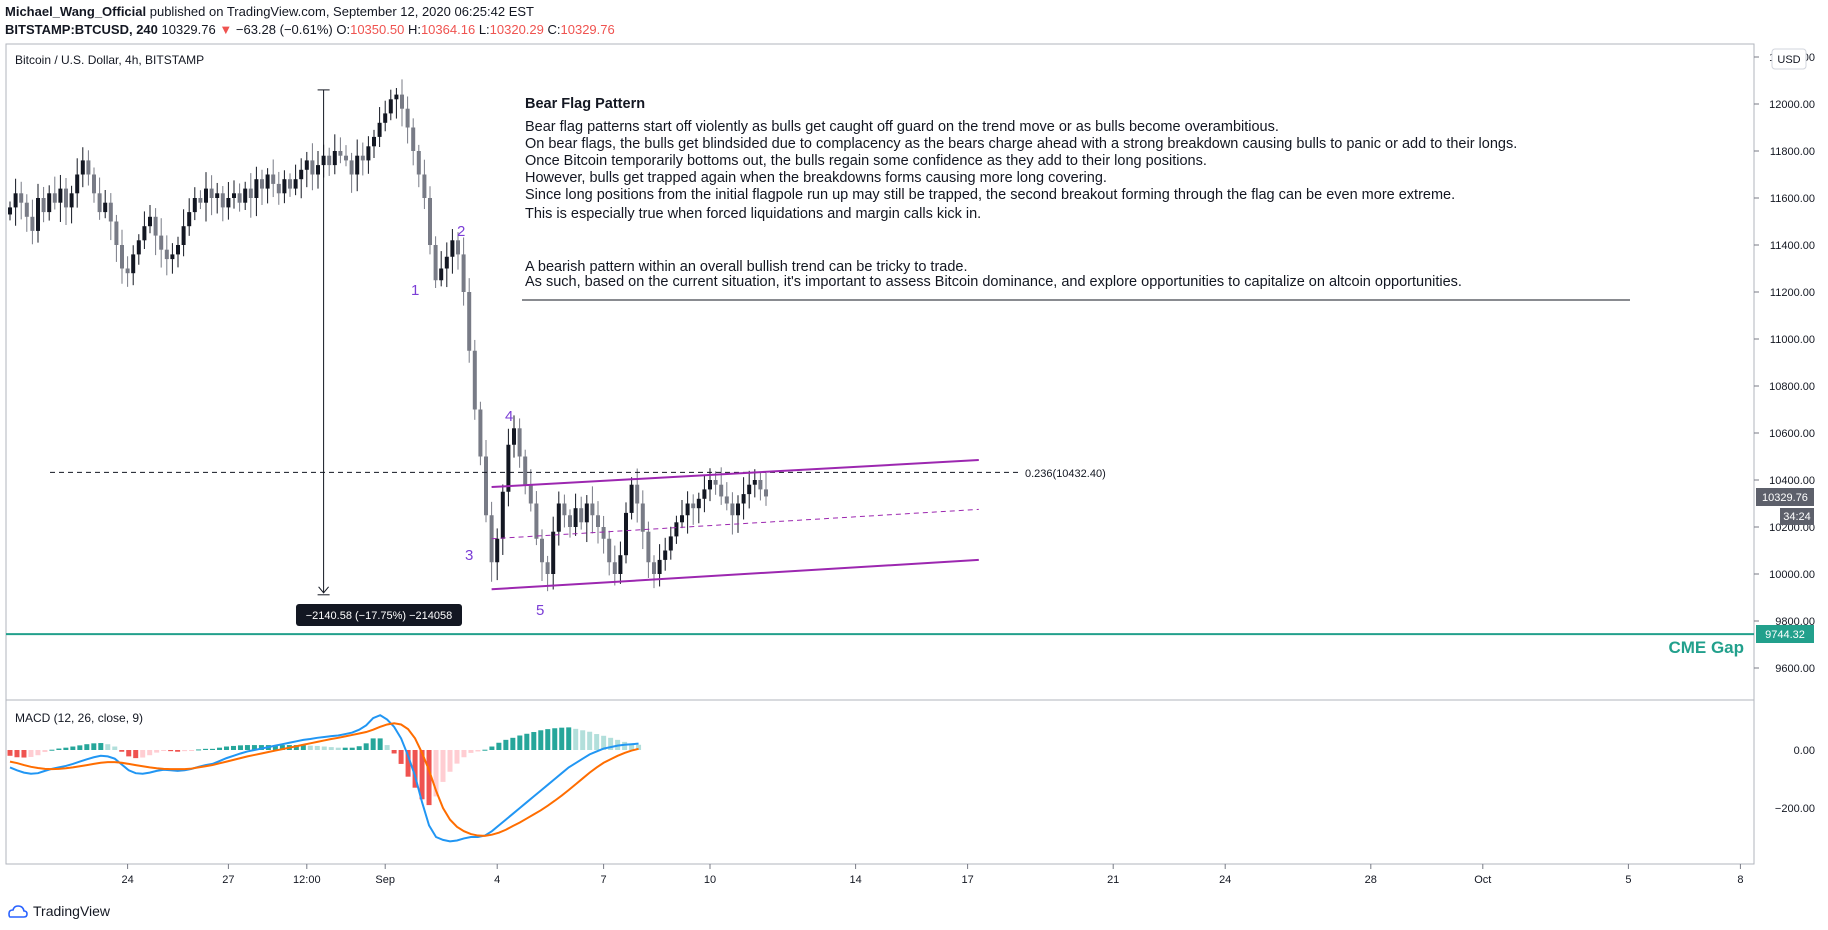 This screenshot has width=1828, height=930. Describe the element at coordinates (1371, 880) in the screenshot. I see `time-tick-label: 28` at that location.